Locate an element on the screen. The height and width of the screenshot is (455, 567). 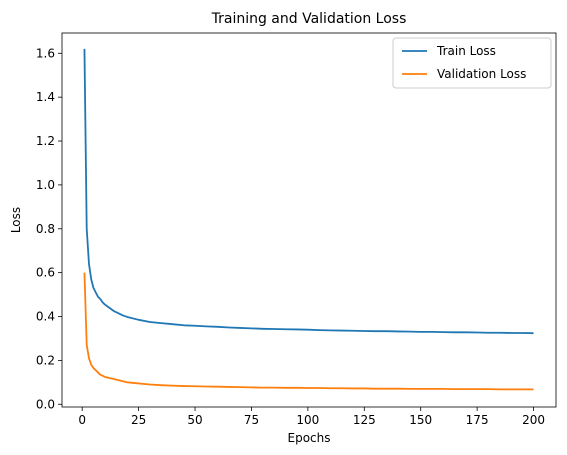
y-tick-label: 0.8 is located at coordinates (45, 229).